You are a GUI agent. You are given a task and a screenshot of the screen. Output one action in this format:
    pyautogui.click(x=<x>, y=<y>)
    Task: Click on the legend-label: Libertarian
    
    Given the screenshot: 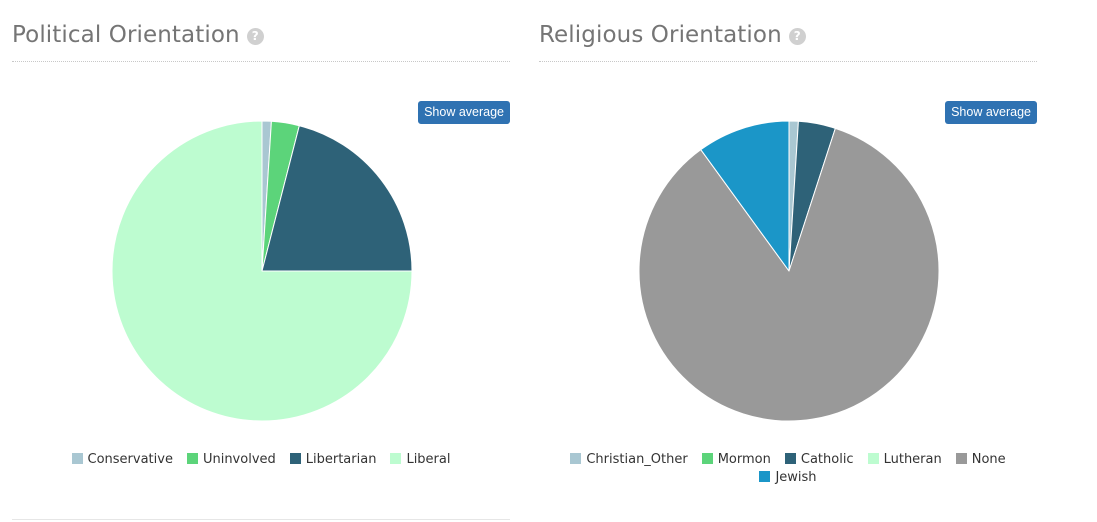 What is the action you would take?
    pyautogui.click(x=341, y=459)
    